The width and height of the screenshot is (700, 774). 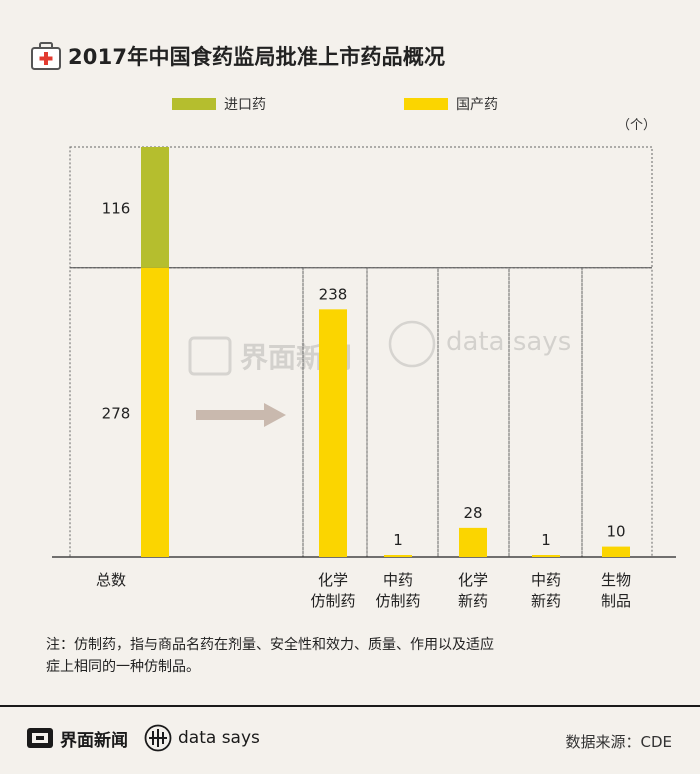 I want to click on watermark: 界面新闻 data says, so click(x=379, y=348).